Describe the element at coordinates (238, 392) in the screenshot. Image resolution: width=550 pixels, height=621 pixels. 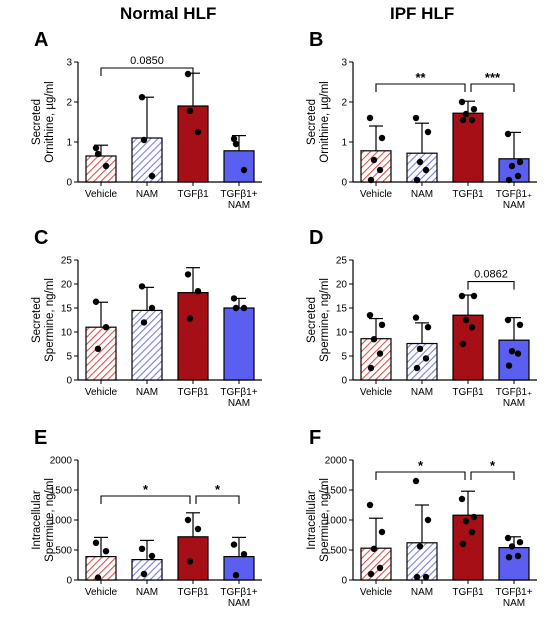
I see `x-tick-label-line: TGFβ1+` at that location.